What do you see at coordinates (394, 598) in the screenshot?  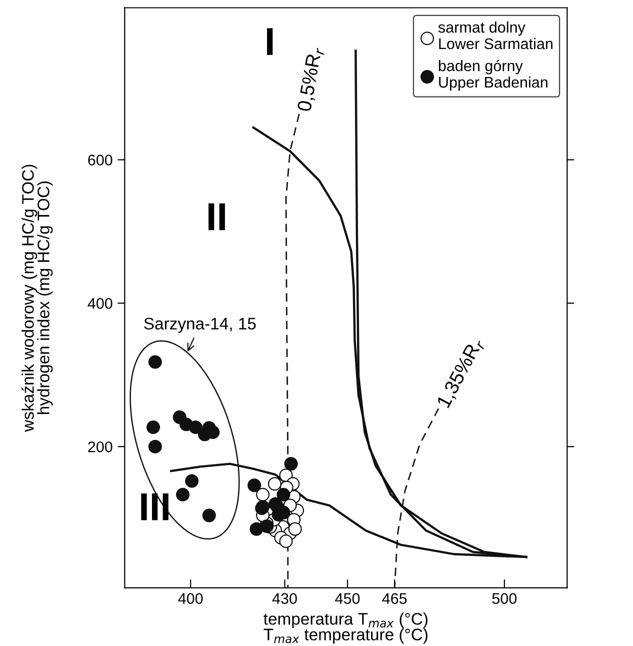 I see `x-tick-label: 465` at bounding box center [394, 598].